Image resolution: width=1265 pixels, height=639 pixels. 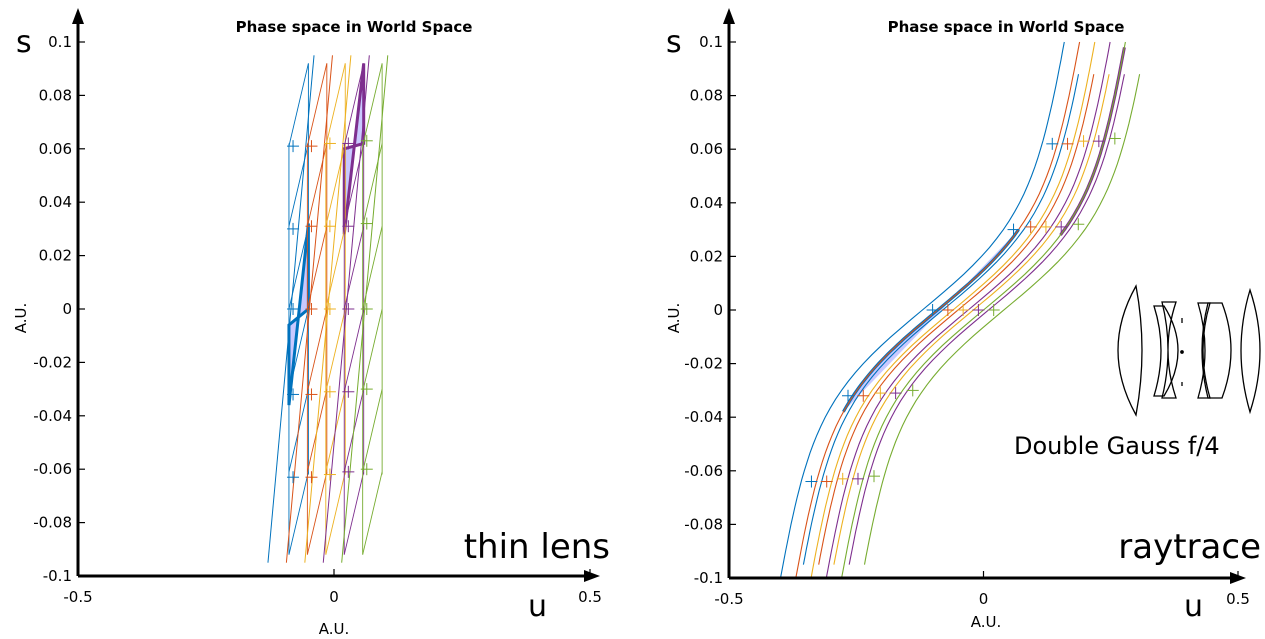 I want to click on corner-label: raytrace, so click(x=1189, y=547).